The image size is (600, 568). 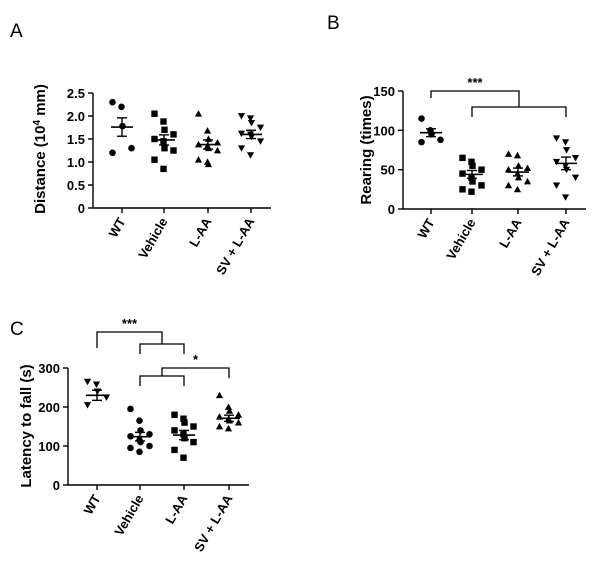 What do you see at coordinates (195, 372) in the screenshot?
I see `significance-bracket` at bounding box center [195, 372].